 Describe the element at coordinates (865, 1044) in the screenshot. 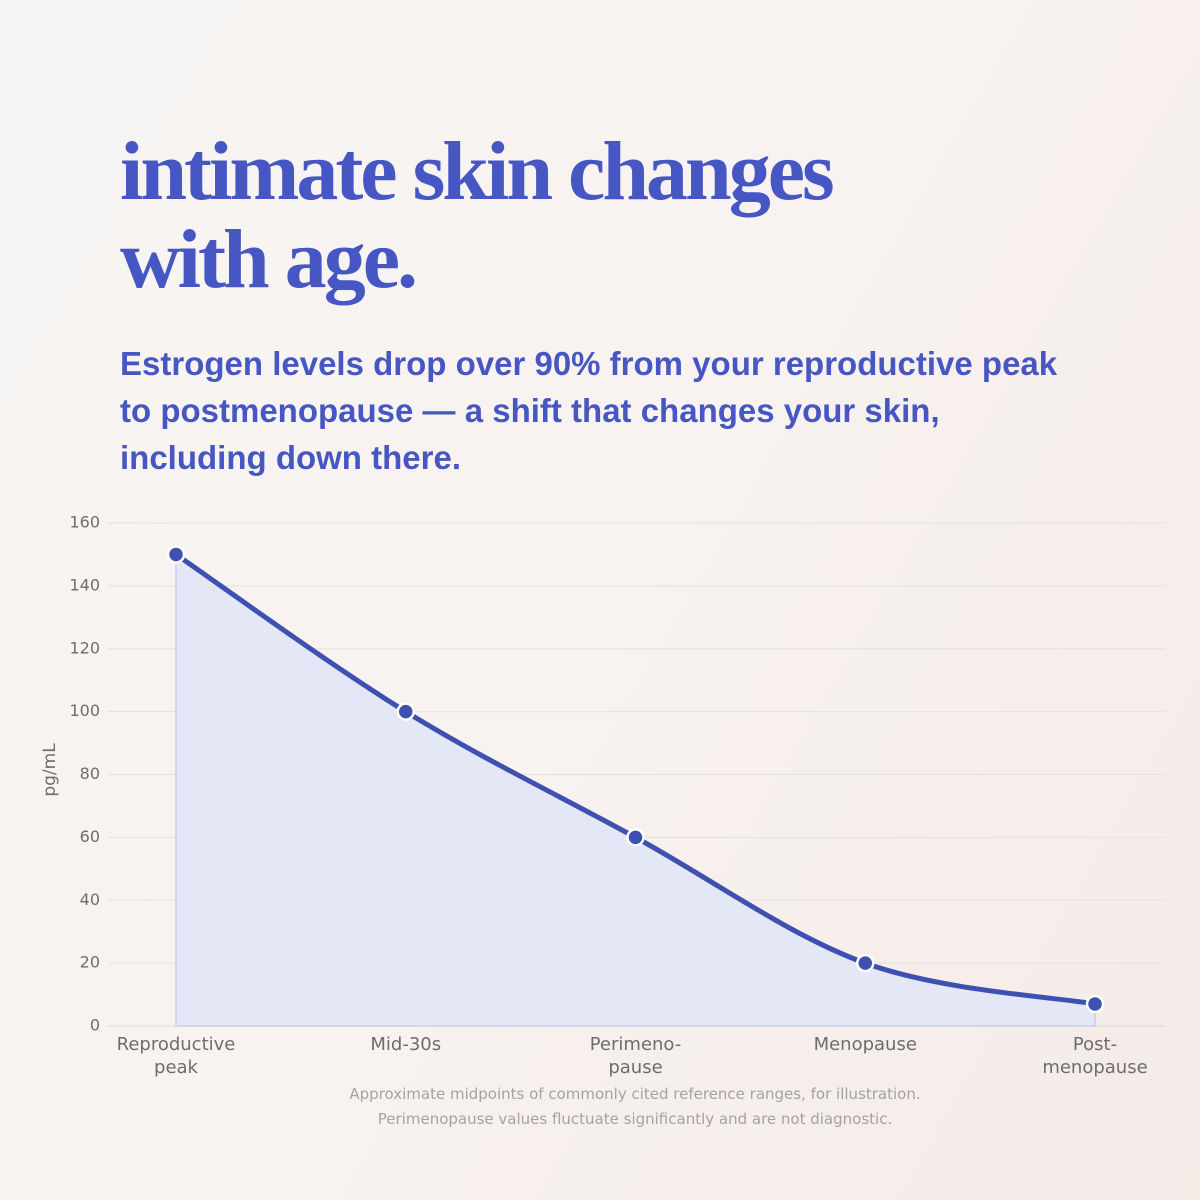

I see `x-tick-label: Menopause` at that location.